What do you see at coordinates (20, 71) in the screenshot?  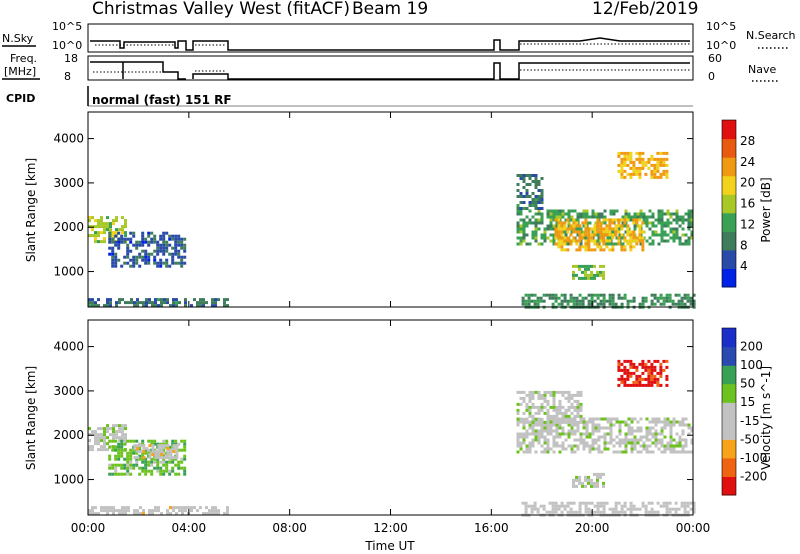 I see `freq-unit: [MHz]` at bounding box center [20, 71].